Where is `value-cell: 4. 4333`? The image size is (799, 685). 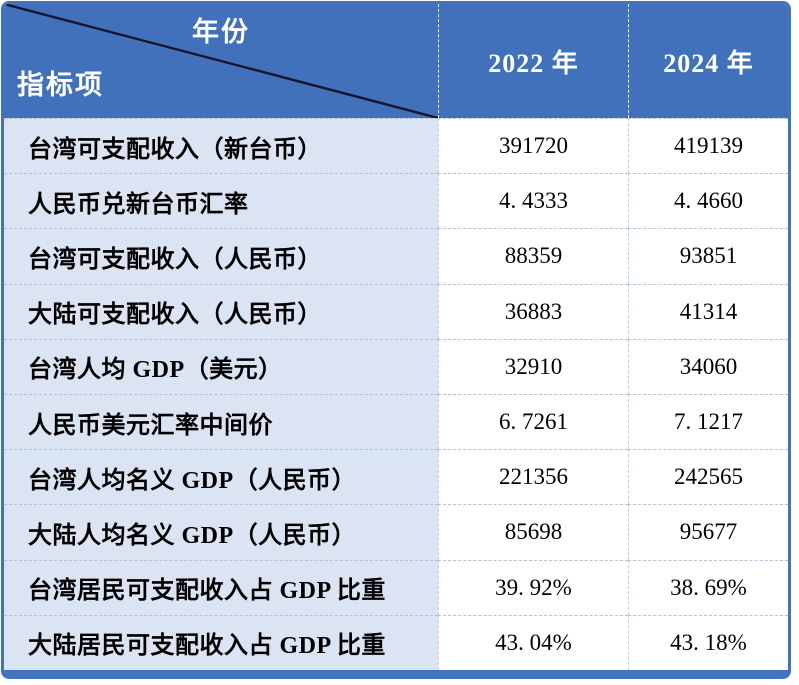 value-cell: 4. 4333 is located at coordinates (533, 201).